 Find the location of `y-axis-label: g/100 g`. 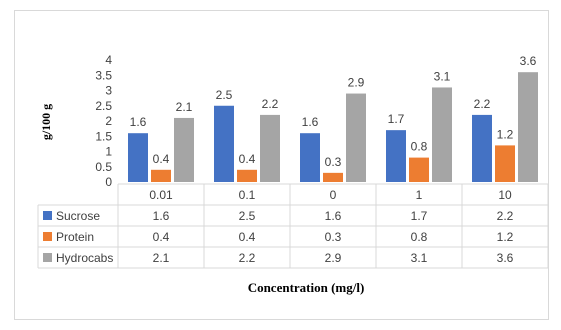

y-axis-label: g/100 g is located at coordinates (46, 122).